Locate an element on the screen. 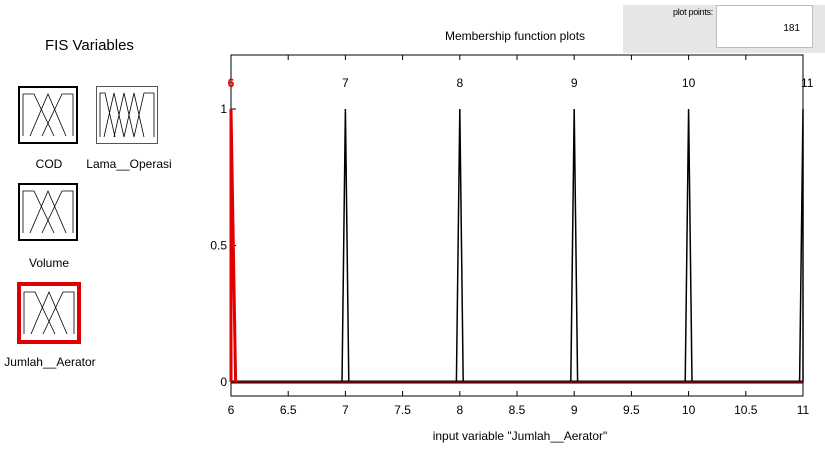 This screenshot has width=825, height=451. y-tick-label: 0.5 is located at coordinates (218, 246).